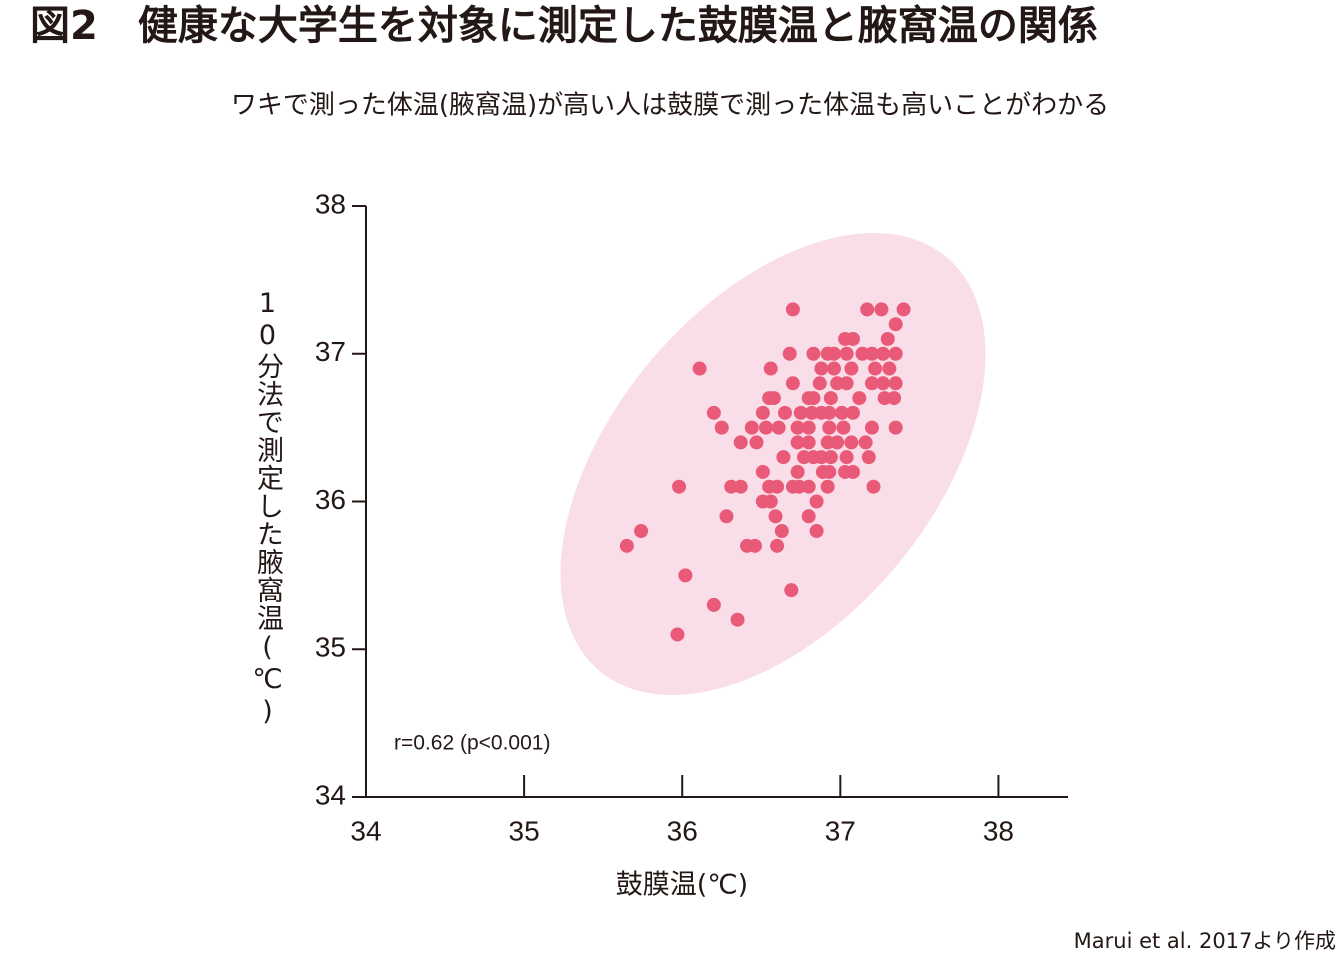 This screenshot has height=960, width=1340. I want to click on y-tick-label: 34, so click(330, 794).